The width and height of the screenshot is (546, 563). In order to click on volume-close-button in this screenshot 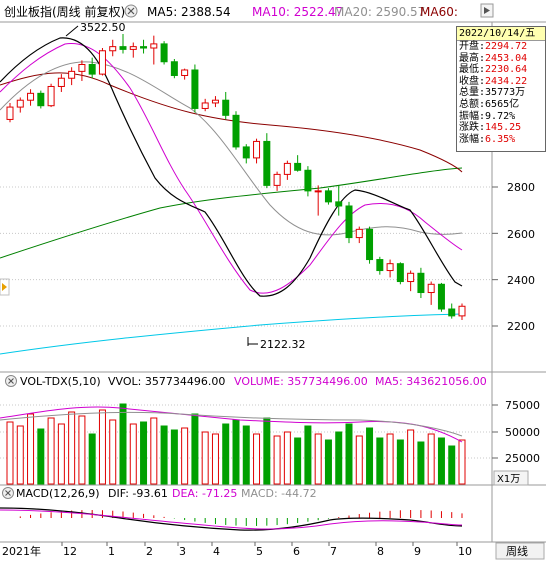, I will do `click(11, 381)`.